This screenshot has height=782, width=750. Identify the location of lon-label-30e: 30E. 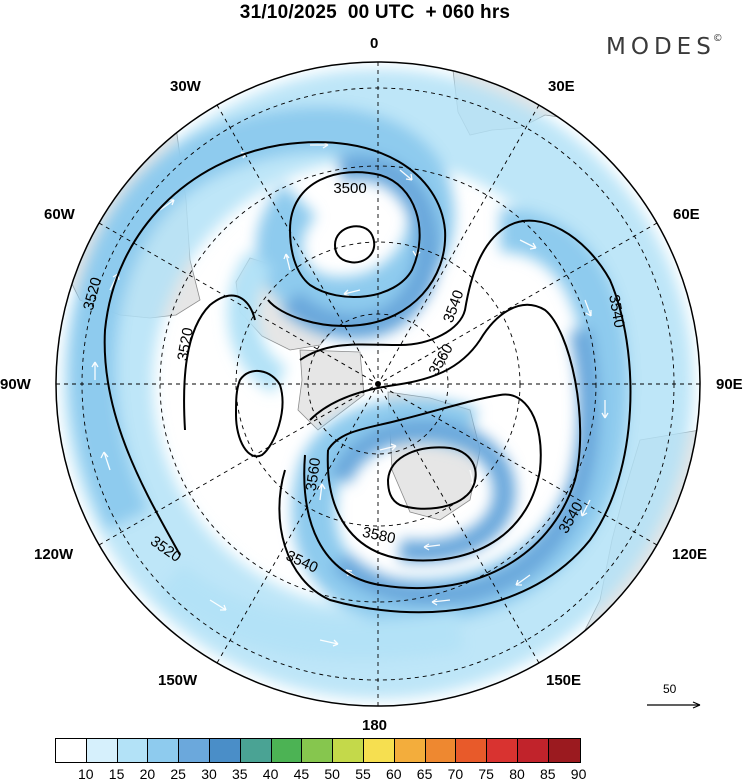
(561, 86).